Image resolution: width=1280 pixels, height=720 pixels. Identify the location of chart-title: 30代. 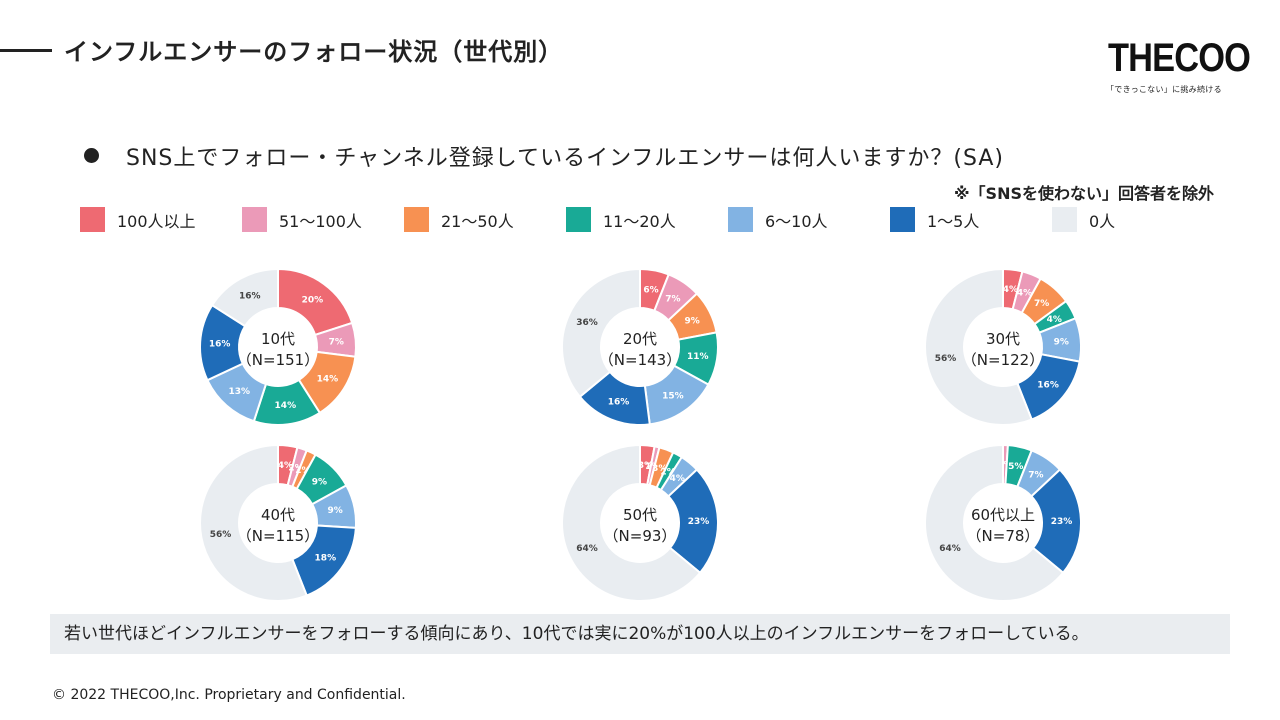
(1003, 339).